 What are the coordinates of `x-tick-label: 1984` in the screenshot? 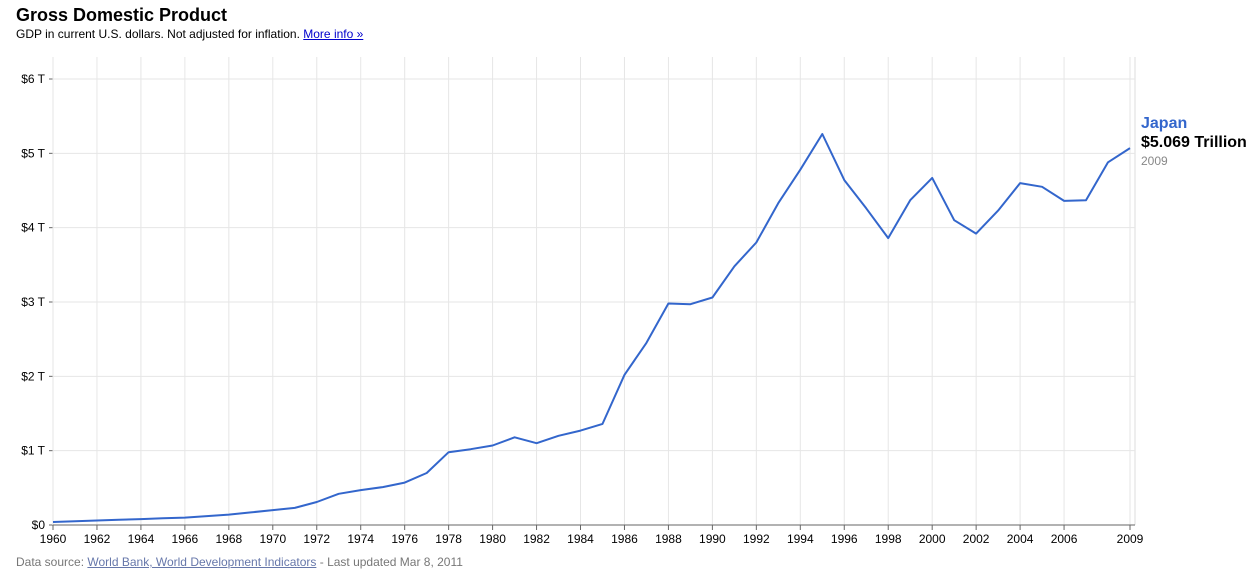 It's located at (580, 539).